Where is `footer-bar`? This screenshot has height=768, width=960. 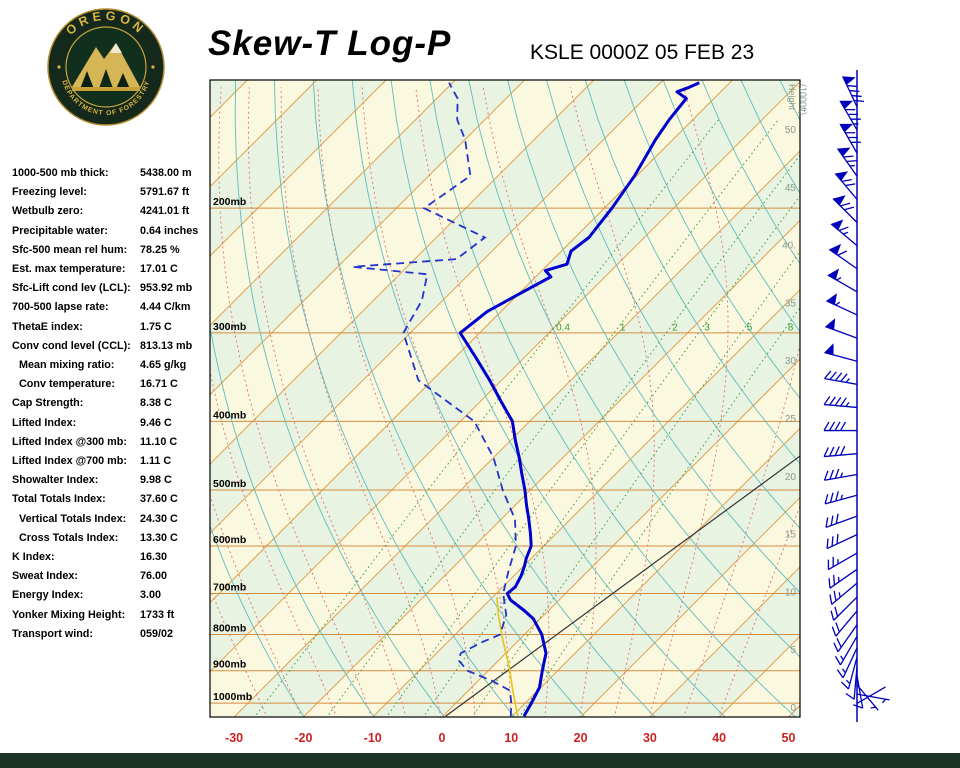 footer-bar is located at coordinates (480, 760).